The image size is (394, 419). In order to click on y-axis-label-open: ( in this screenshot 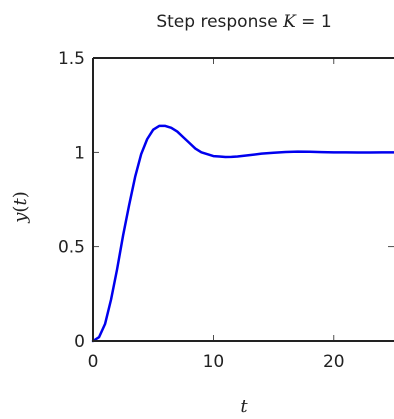, I will do `click(20, 209)`.